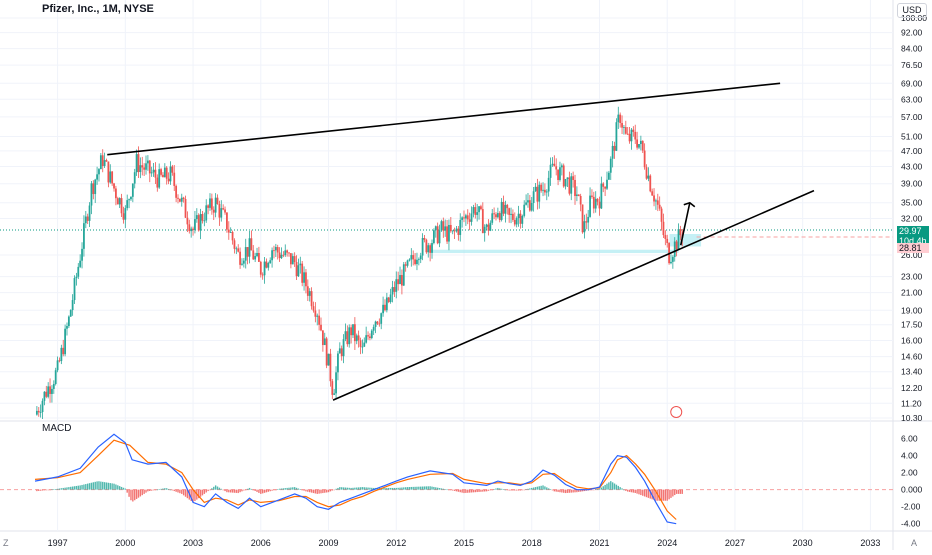  I want to click on timezone-button: Z, so click(6, 543).